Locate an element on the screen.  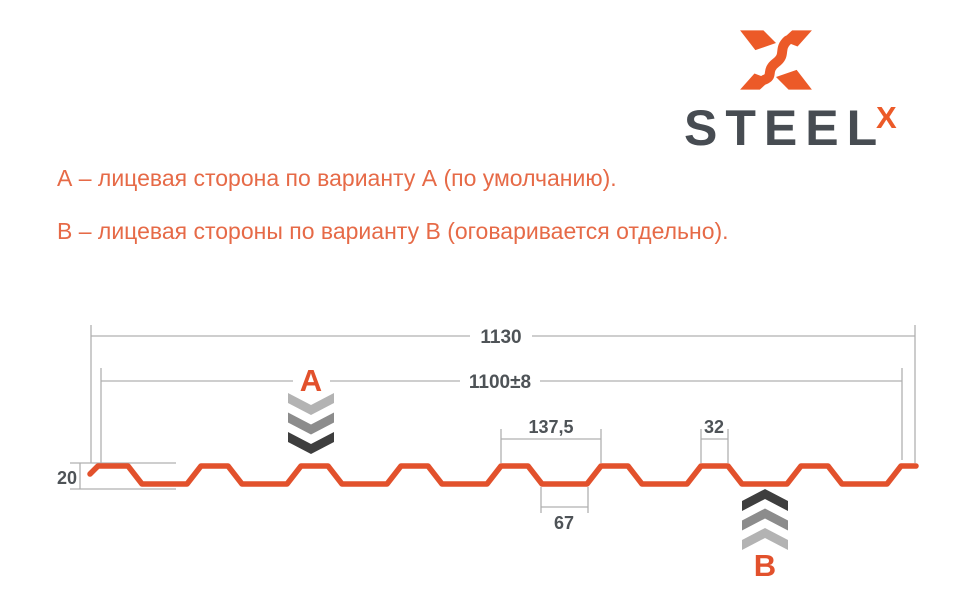
marker-b: B is located at coordinates (765, 536).